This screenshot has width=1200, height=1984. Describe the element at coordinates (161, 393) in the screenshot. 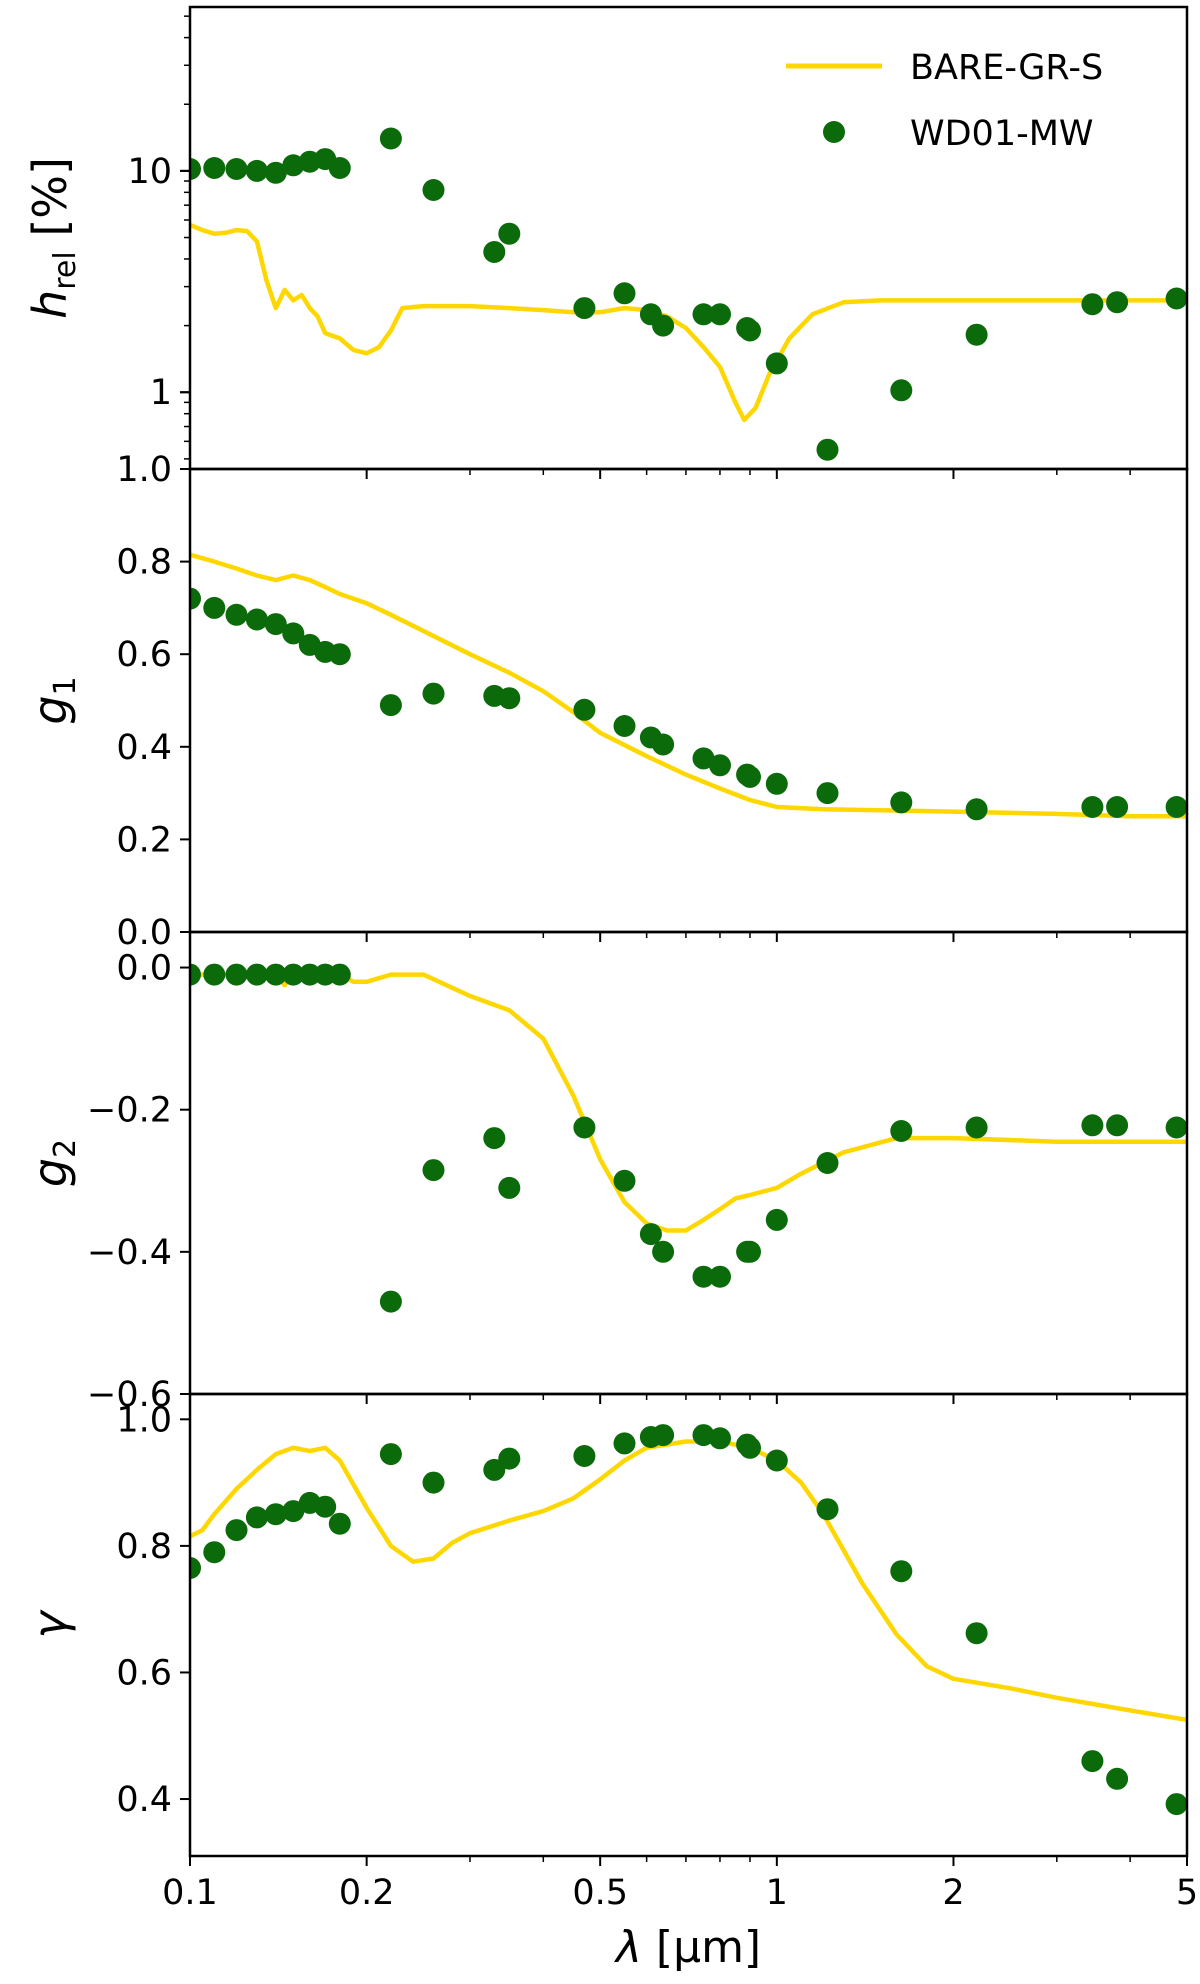

I see `y-tick-label: 1` at that location.